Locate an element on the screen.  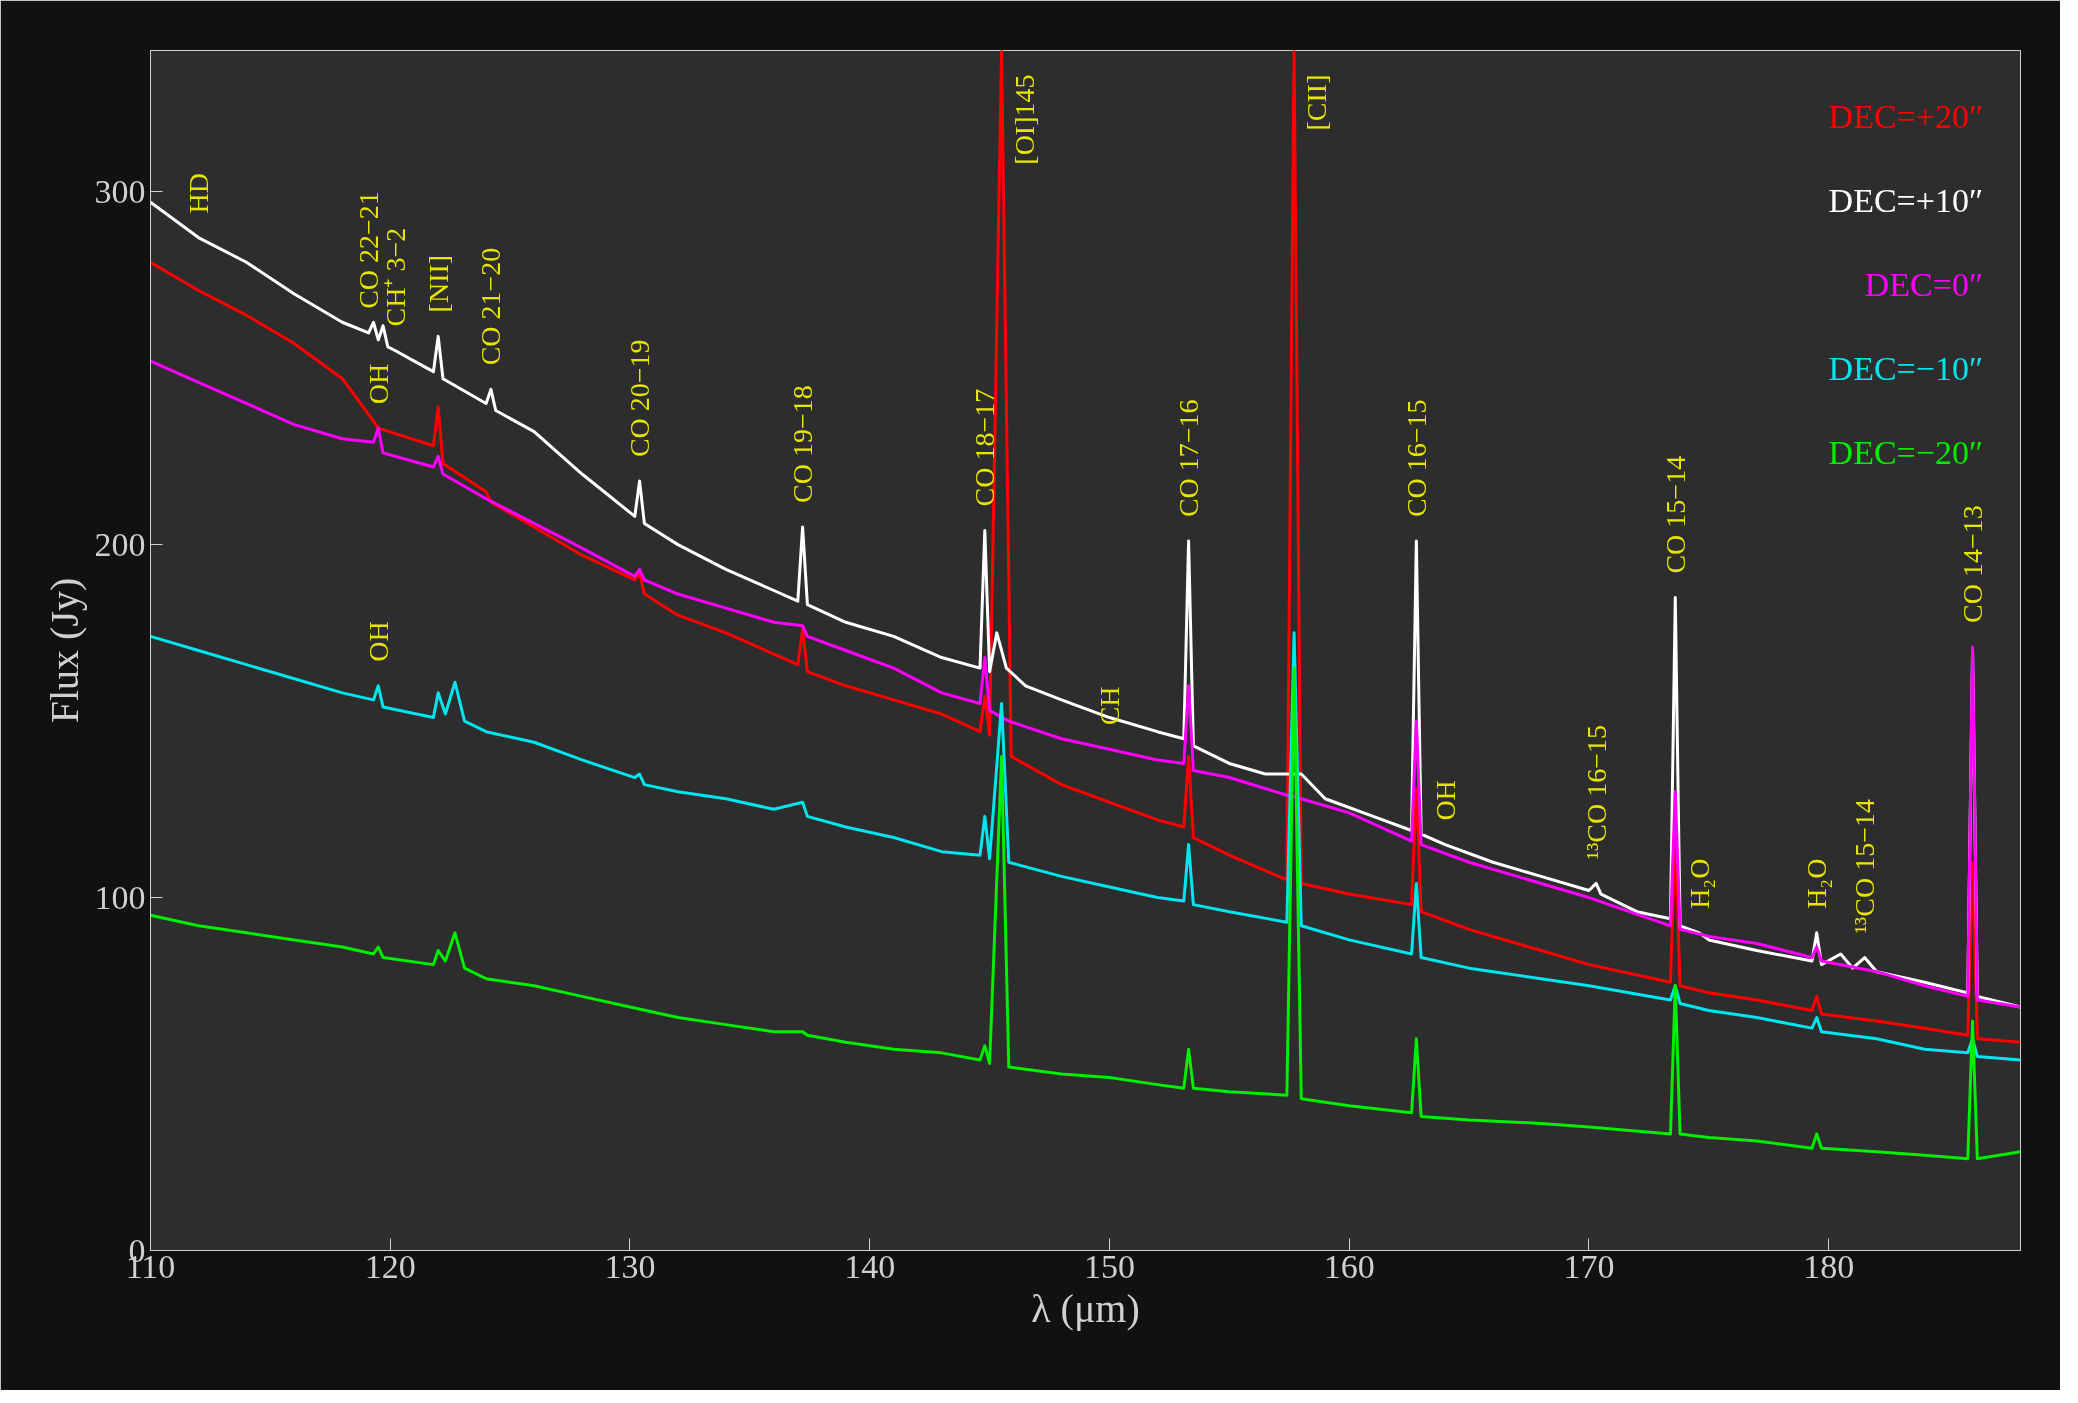
x-tick-label: 150 is located at coordinates (1109, 1266).